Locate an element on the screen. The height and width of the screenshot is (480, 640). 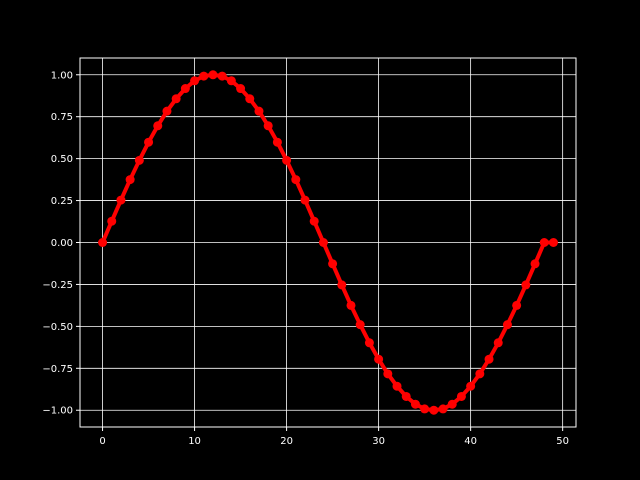
x-tick-label: 50 is located at coordinates (562, 441).